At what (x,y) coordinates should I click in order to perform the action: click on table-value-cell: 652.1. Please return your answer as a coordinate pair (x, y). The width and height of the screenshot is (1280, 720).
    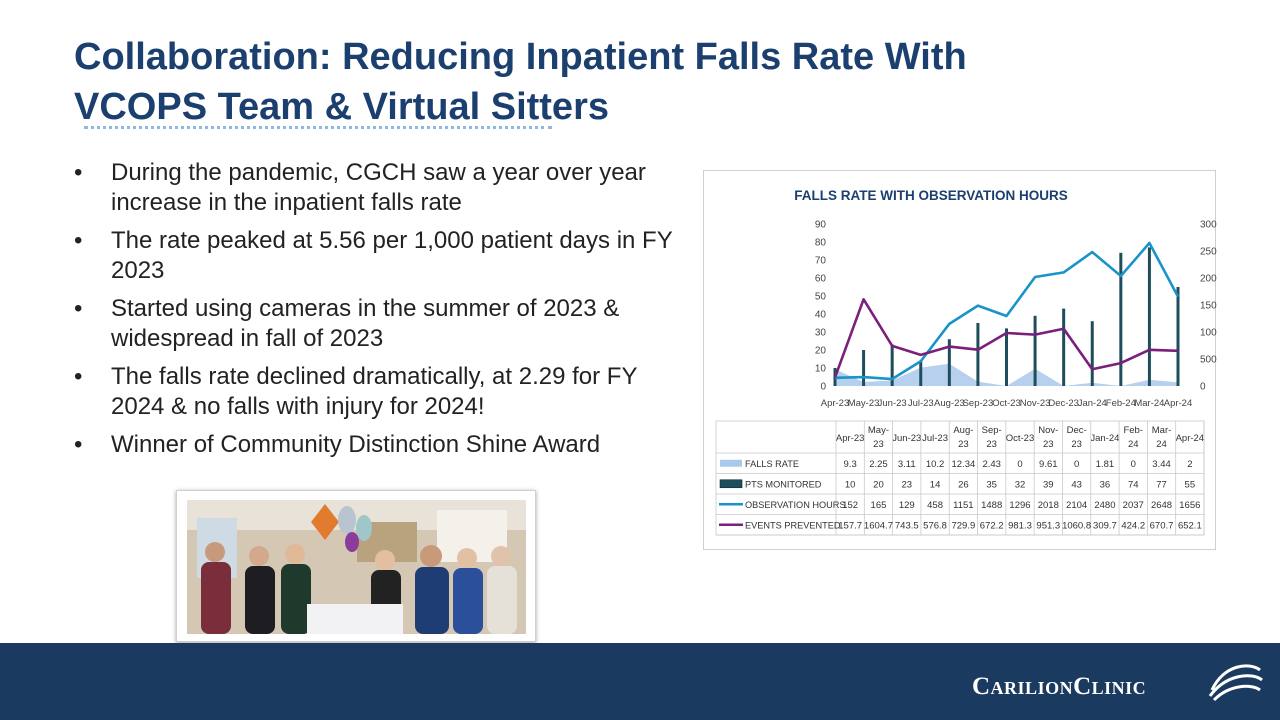
    Looking at the image, I should click on (1190, 525).